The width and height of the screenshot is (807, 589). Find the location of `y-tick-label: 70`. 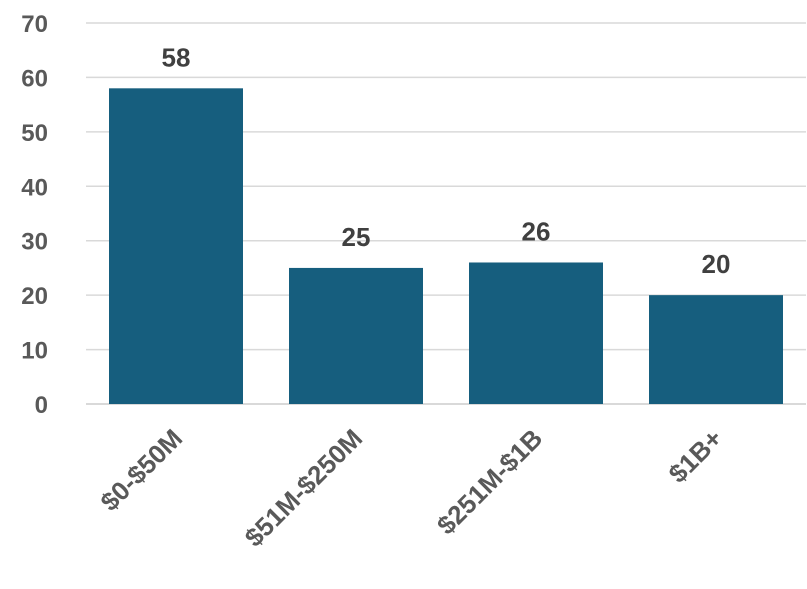

y-tick-label: 70 is located at coordinates (34, 24).